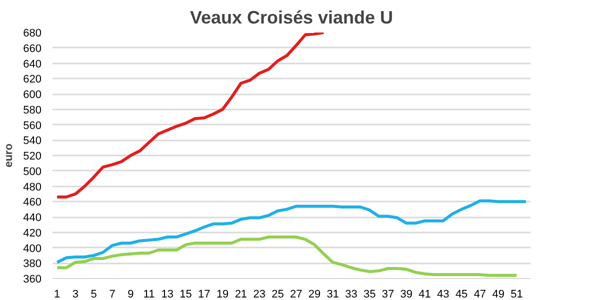 The image size is (600, 300). What do you see at coordinates (480, 294) in the screenshot?
I see `x-tick-label: 47` at bounding box center [480, 294].